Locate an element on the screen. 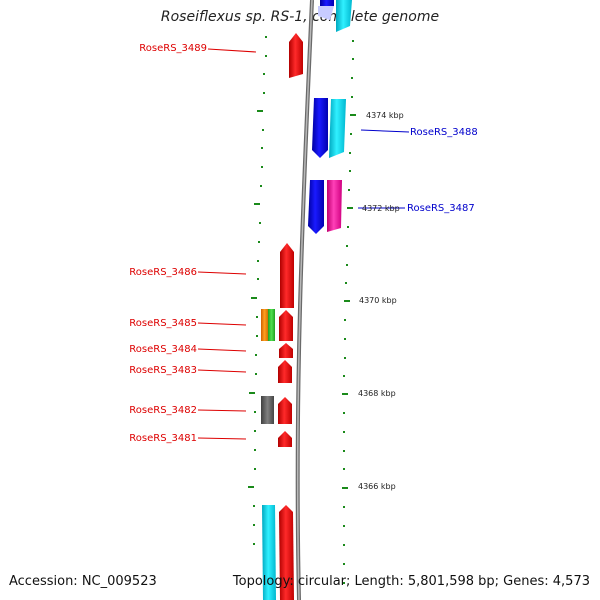  genome-title: Roseiflexus sp. RS-1, complete genome is located at coordinates (300, 17).